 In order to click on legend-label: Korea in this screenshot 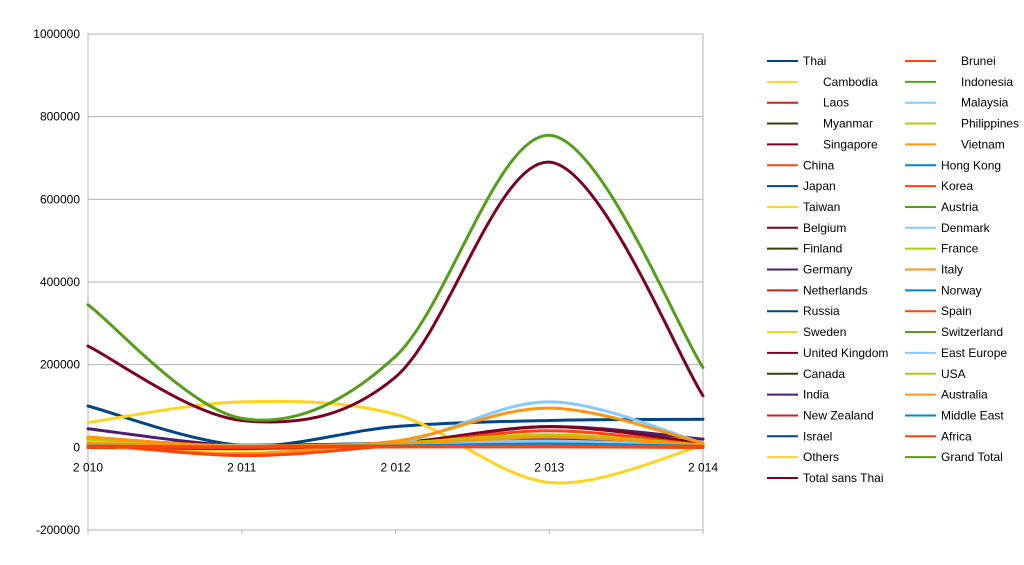, I will do `click(957, 186)`.